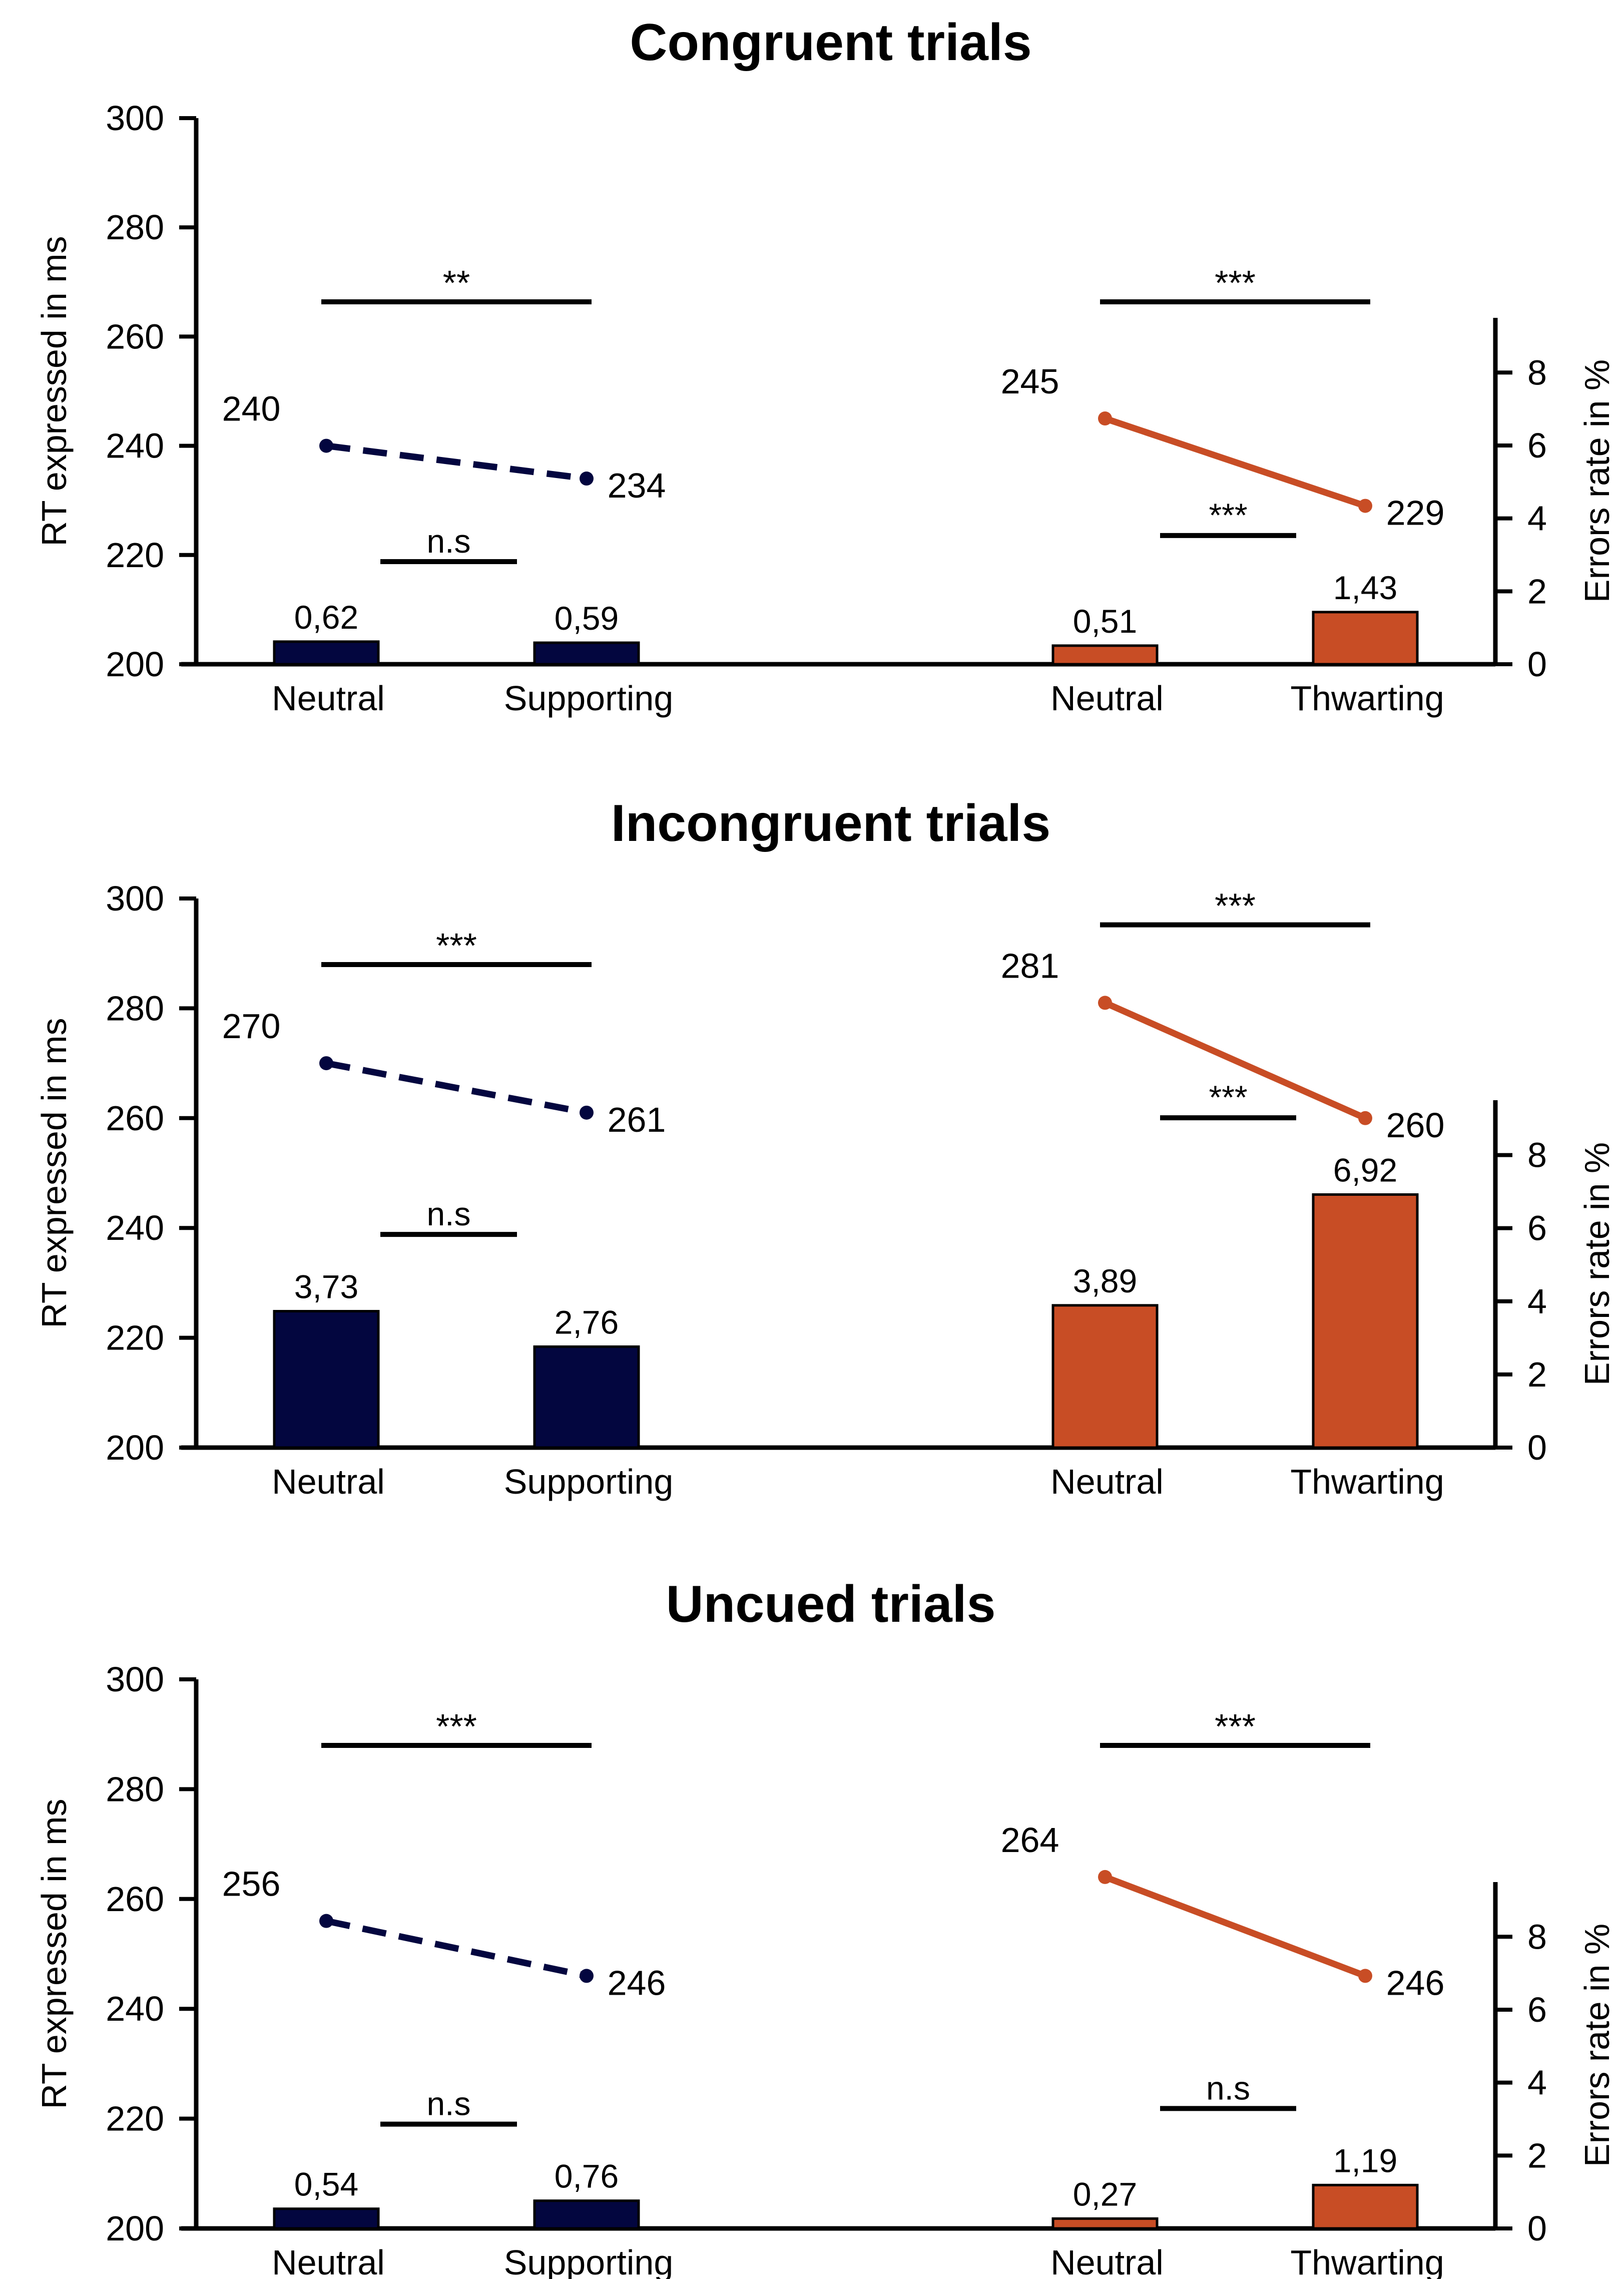 This screenshot has width=1624, height=2279. I want to click on error-bar-label: 0,54, so click(326, 2185).